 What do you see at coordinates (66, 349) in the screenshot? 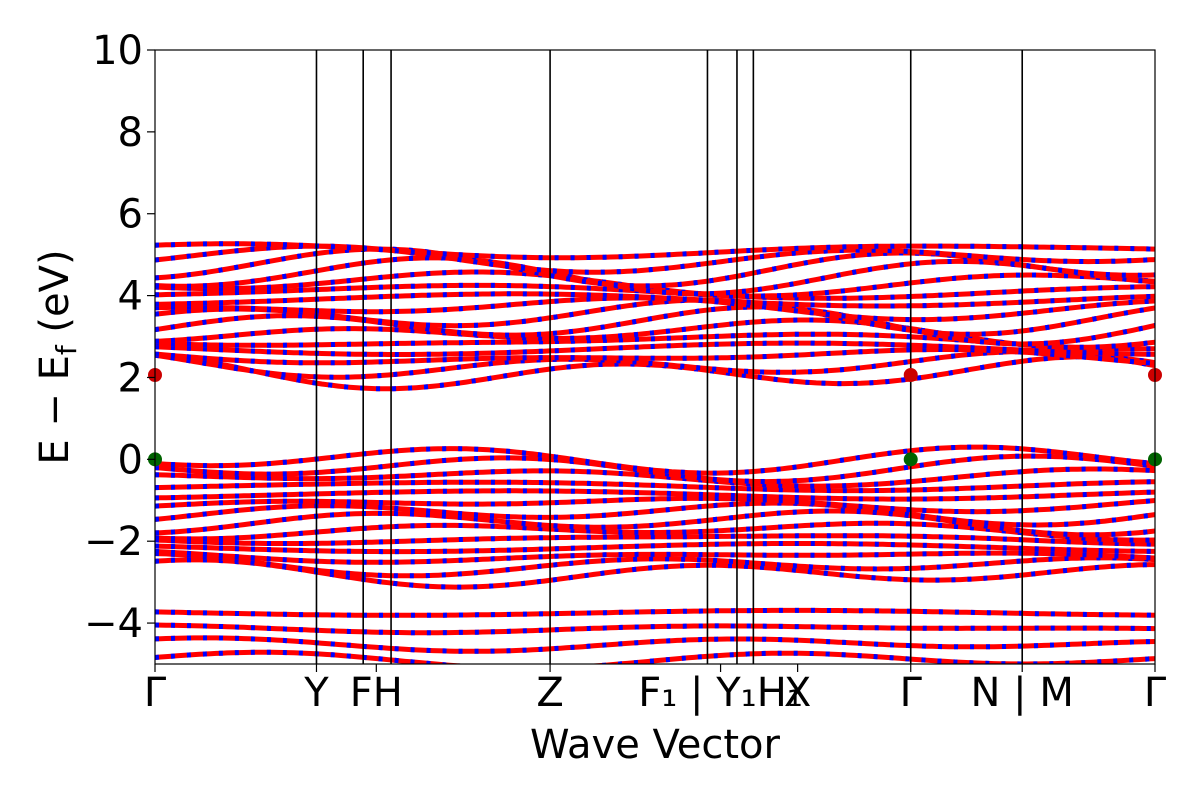
I see `y-axis-label-sub: f` at bounding box center [66, 349].